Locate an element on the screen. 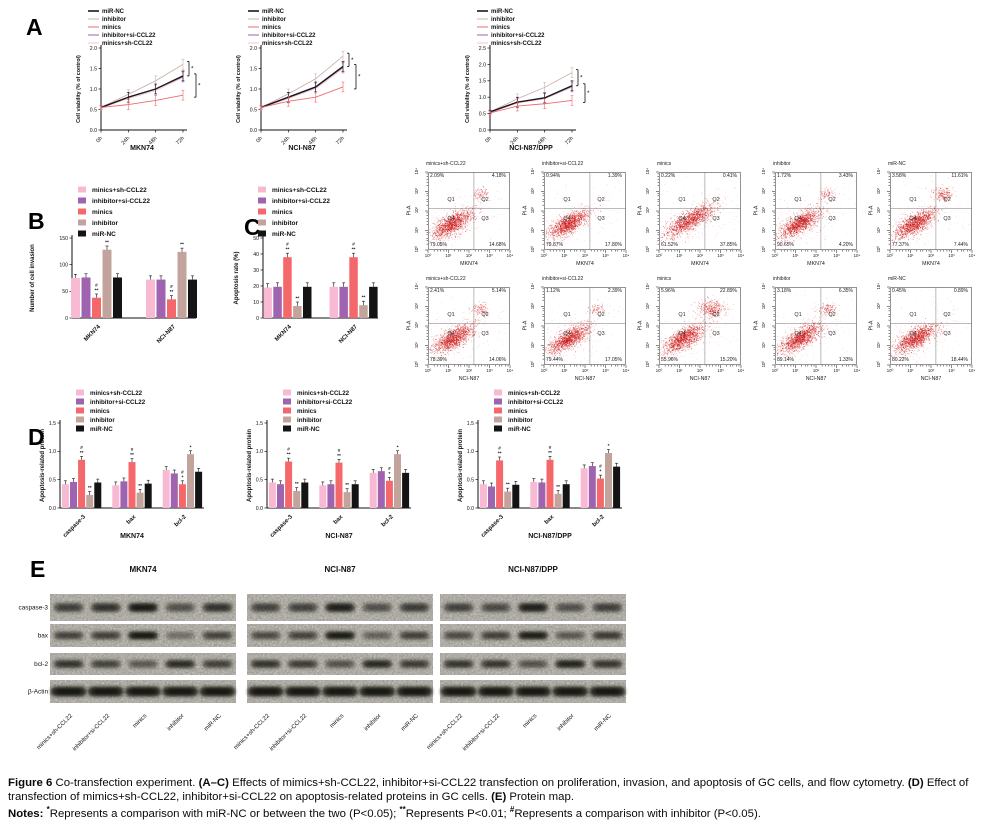 The height and width of the screenshot is (824, 1005). quadrant-label-Q1: Q1 is located at coordinates (567, 199).